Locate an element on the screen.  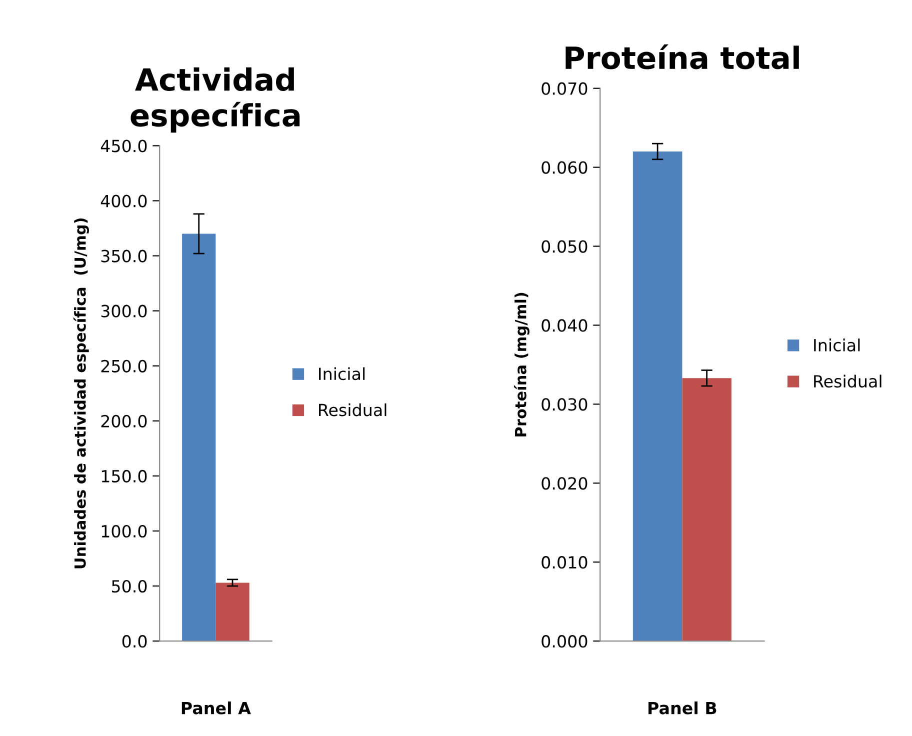
y-tick-label: 200.0 is located at coordinates (124, 421).